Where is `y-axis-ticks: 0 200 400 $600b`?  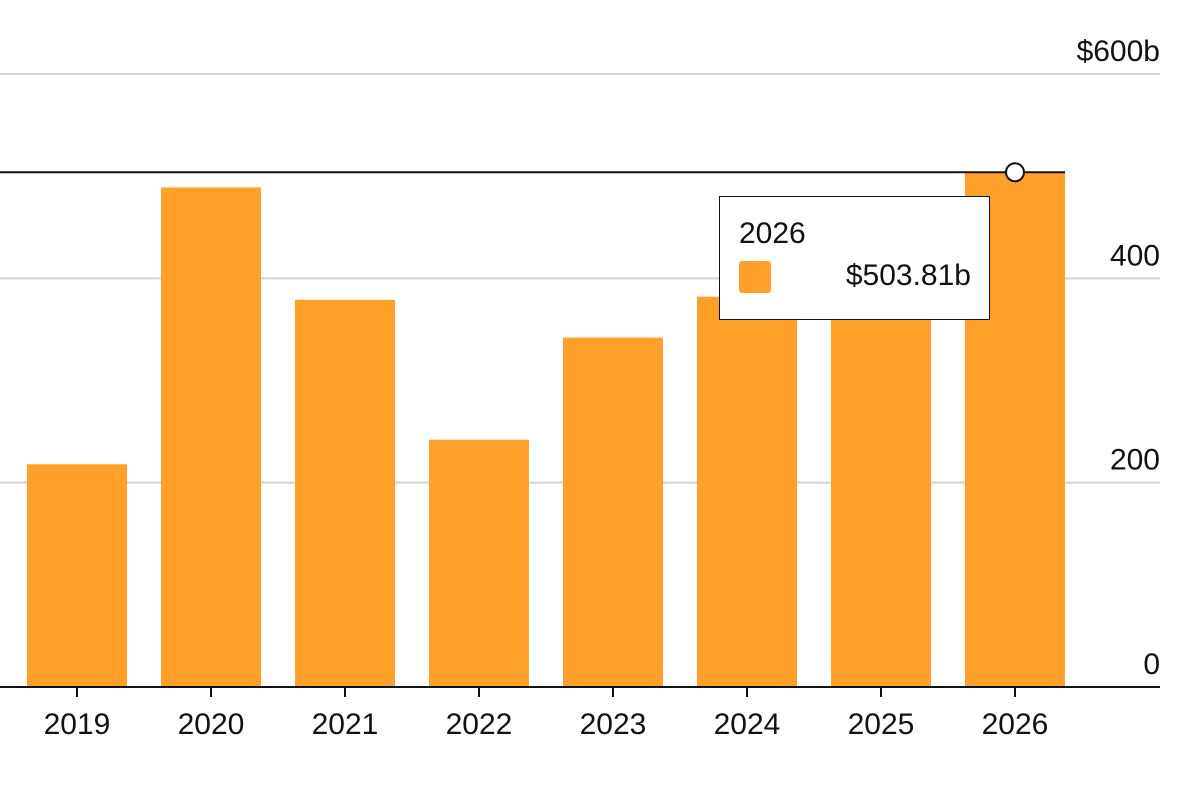
y-axis-ticks: 0 200 400 $600b is located at coordinates (1118, 358).